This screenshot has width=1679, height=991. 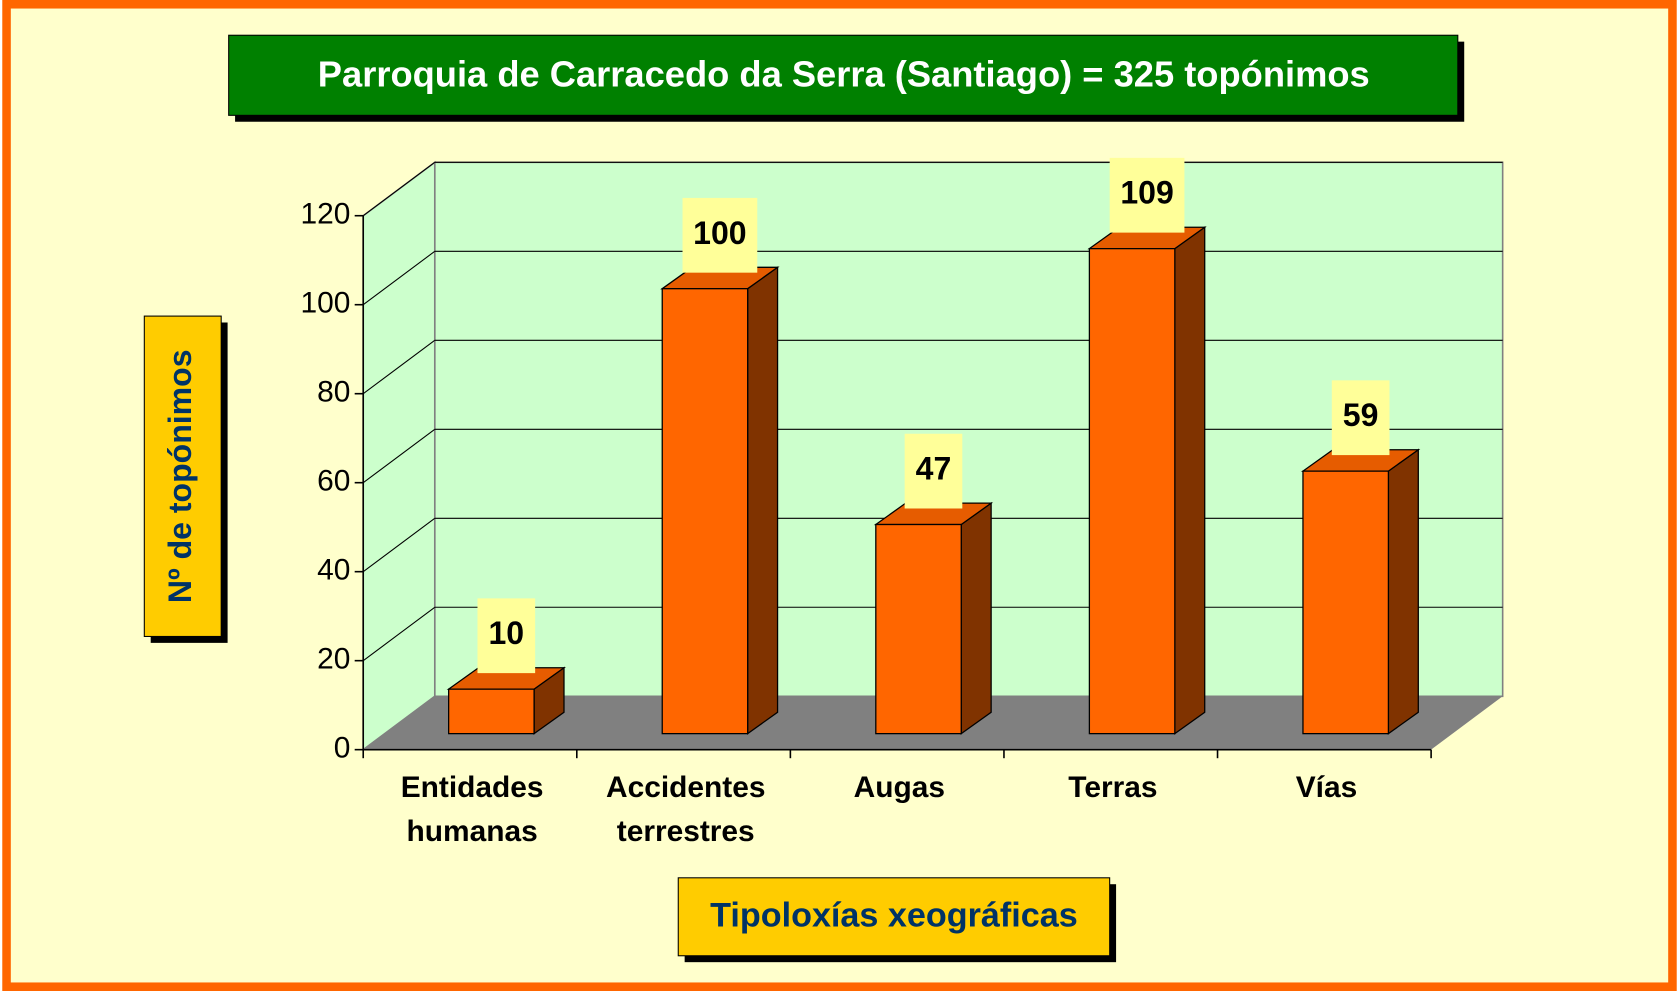 What do you see at coordinates (1327, 787) in the screenshot?
I see `x-tick-label: Vías` at bounding box center [1327, 787].